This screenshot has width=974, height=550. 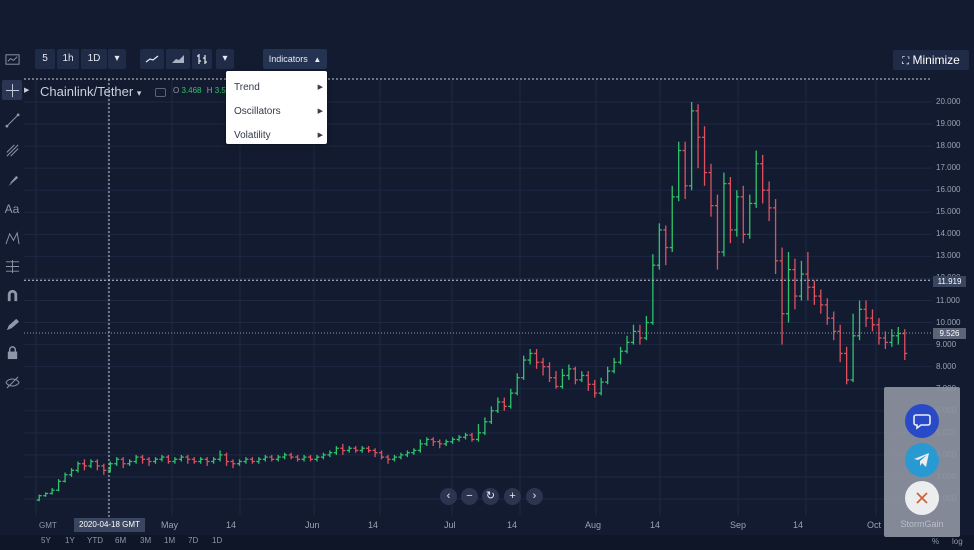 What do you see at coordinates (94, 59) in the screenshot?
I see `interval-1d-button: 1D` at bounding box center [94, 59].